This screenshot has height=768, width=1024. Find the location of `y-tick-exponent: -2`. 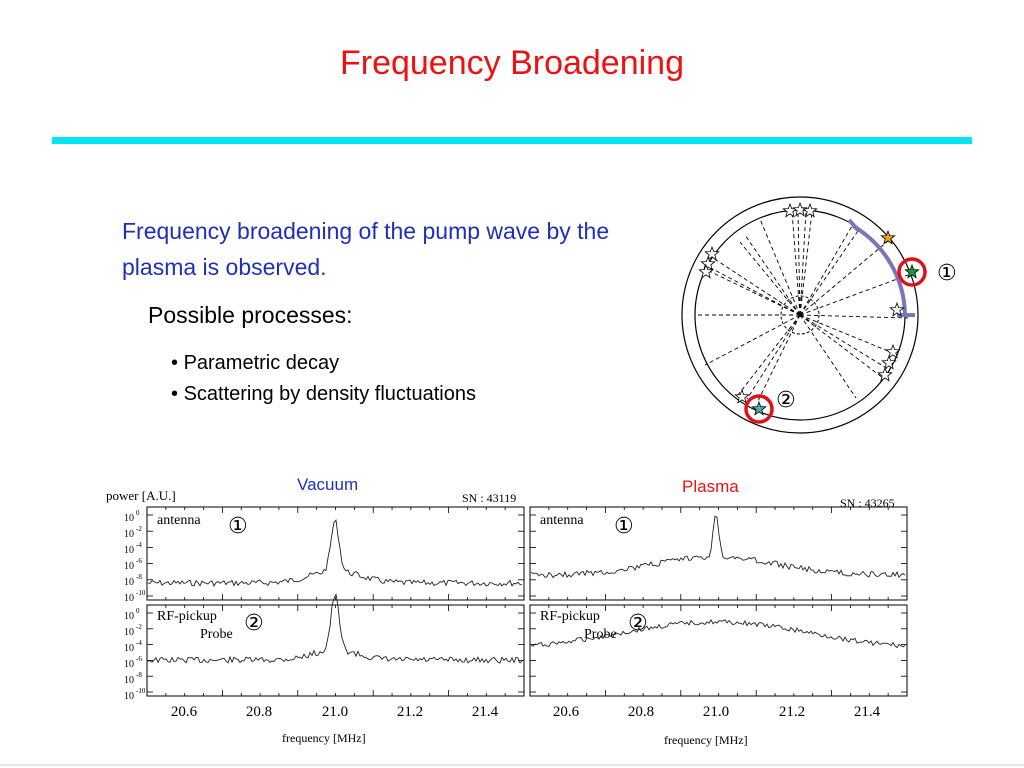

y-tick-exponent: -2 is located at coordinates (139, 627).